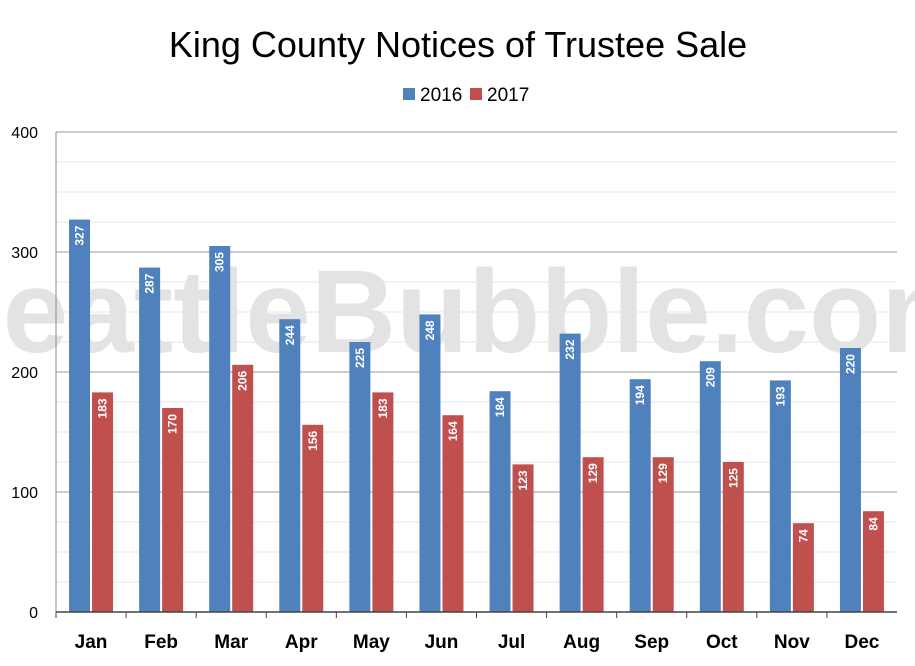 The image size is (915, 666). Describe the element at coordinates (453, 513) in the screenshot. I see `bar-2017-Jun` at that location.